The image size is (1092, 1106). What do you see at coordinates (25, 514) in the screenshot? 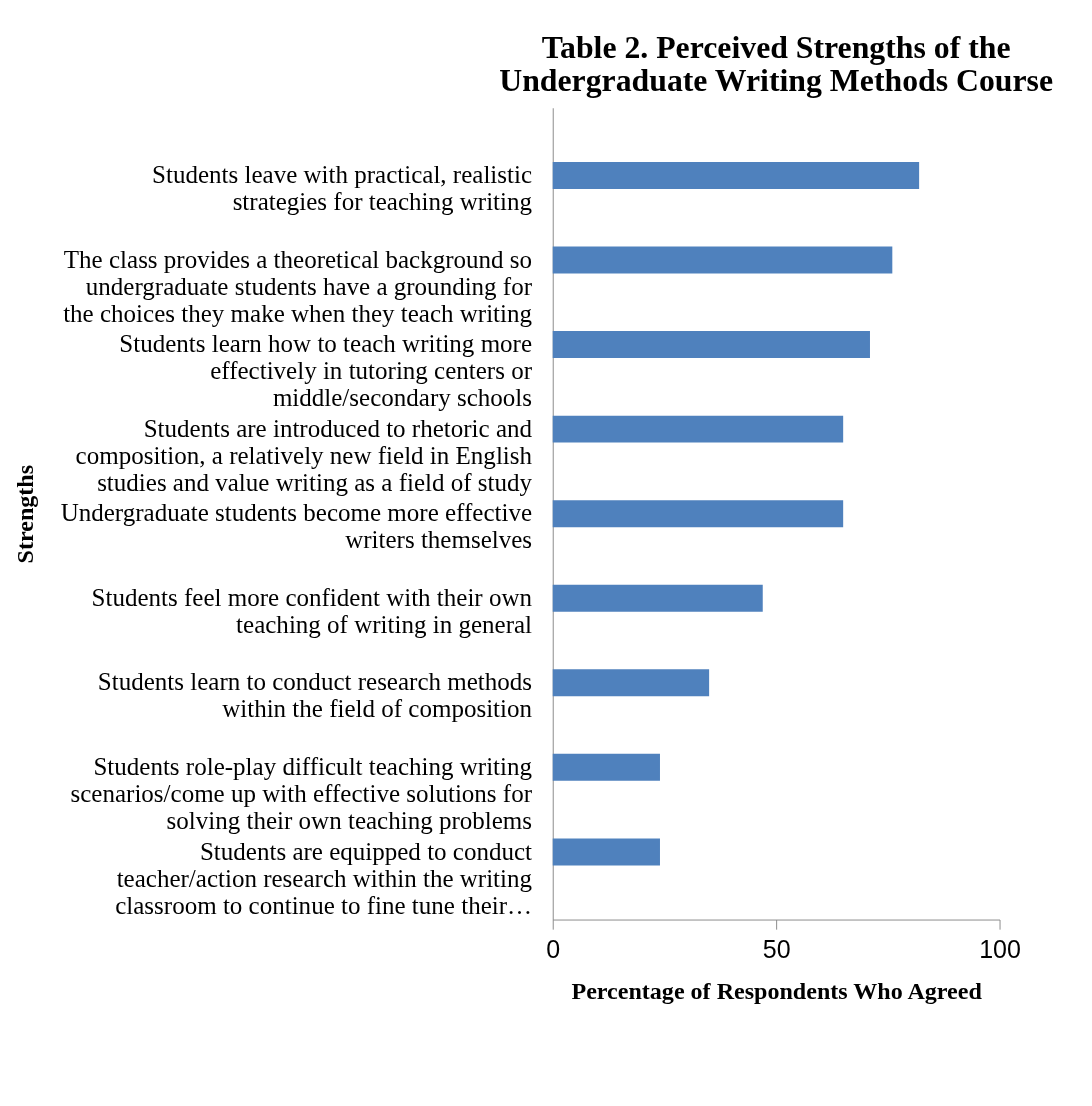
I see `y-axis-title: Strengths` at bounding box center [25, 514].